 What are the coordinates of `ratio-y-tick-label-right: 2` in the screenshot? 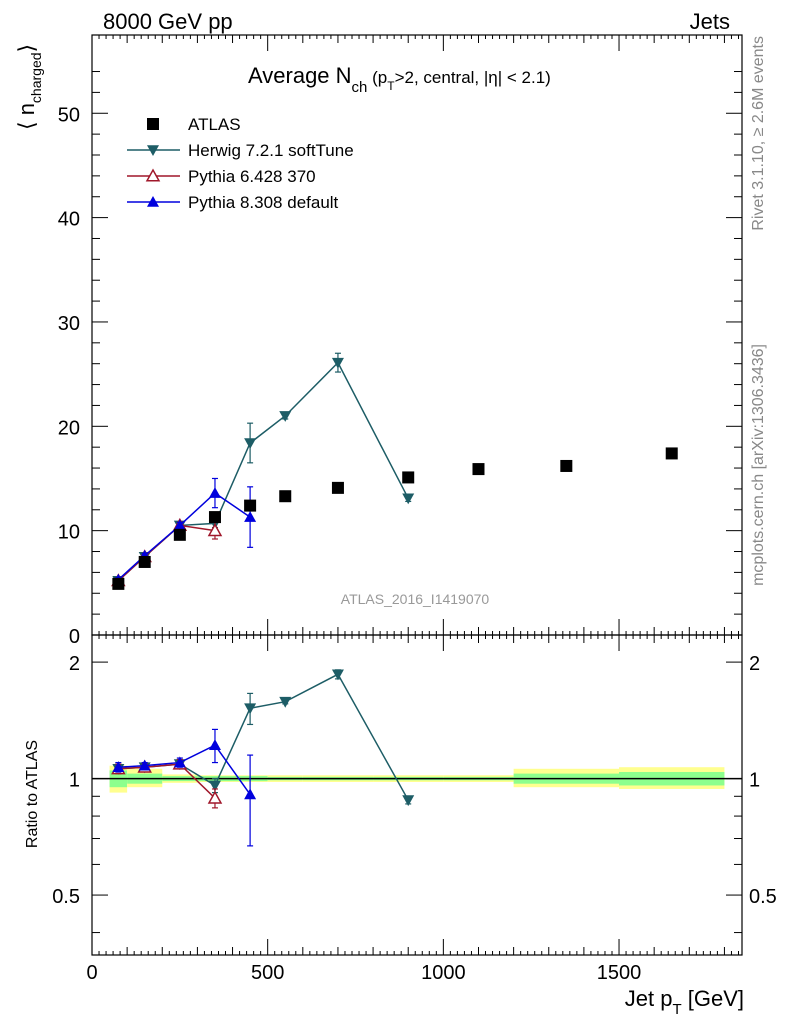 It's located at (754, 664).